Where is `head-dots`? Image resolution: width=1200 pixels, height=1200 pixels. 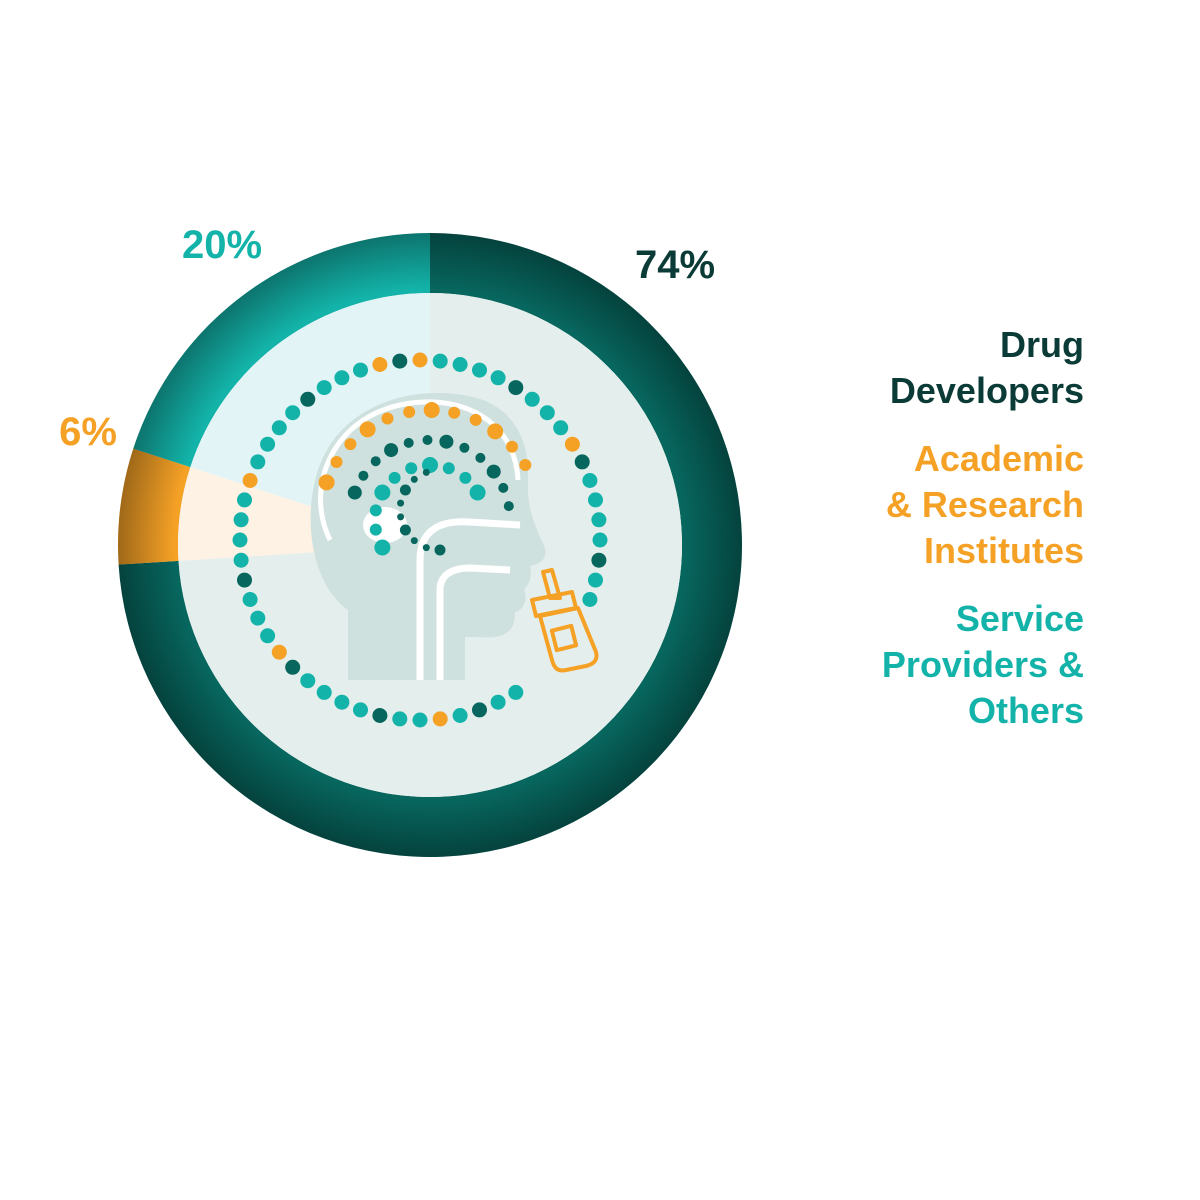 head-dots is located at coordinates (425, 479).